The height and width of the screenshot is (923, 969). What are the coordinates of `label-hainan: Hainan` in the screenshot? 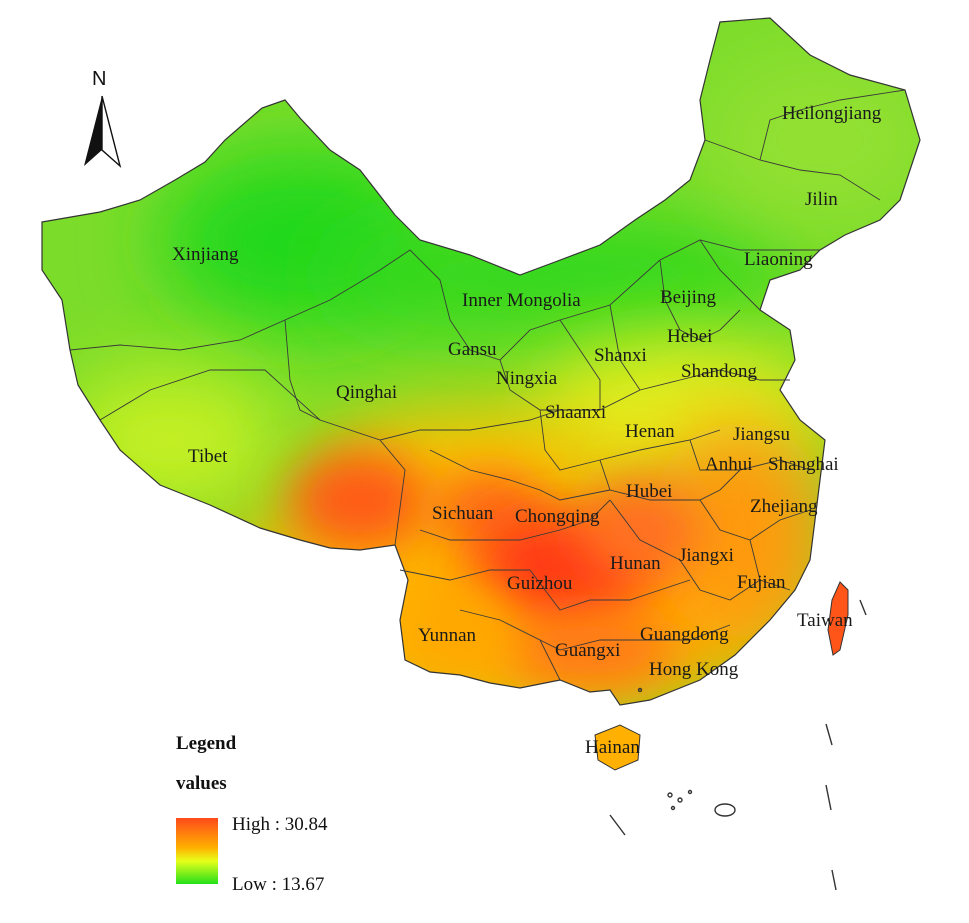 It's located at (612, 747).